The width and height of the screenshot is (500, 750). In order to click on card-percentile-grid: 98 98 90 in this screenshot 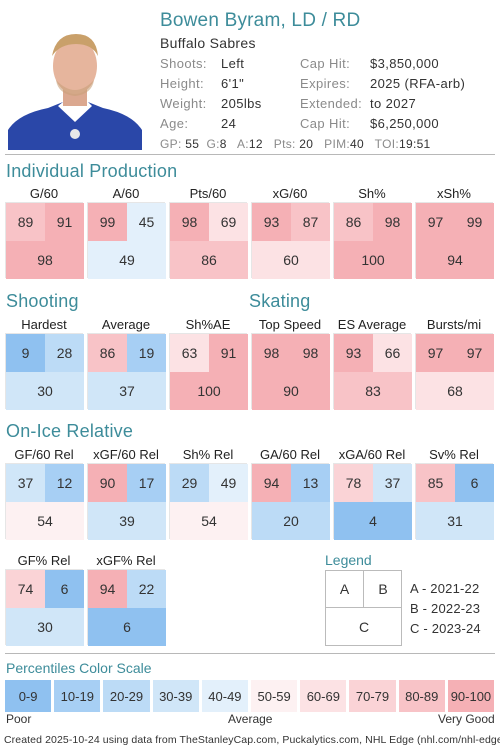, I will do `click(290, 371)`.